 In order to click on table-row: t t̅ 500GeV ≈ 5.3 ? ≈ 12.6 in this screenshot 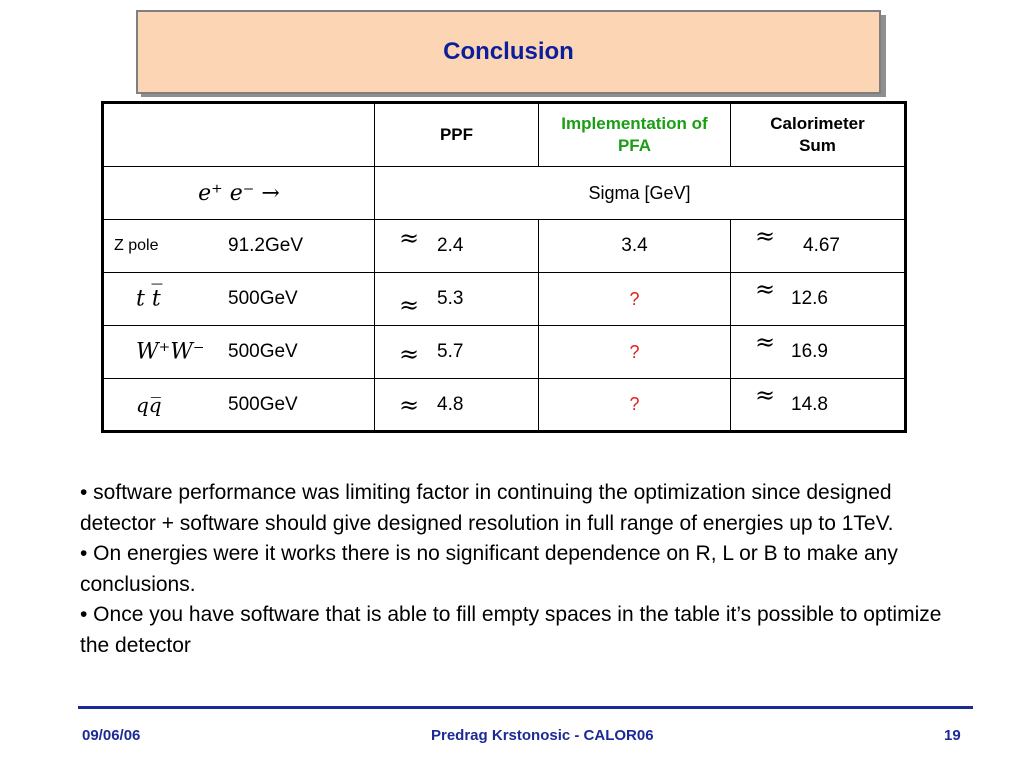, I will do `click(504, 299)`.